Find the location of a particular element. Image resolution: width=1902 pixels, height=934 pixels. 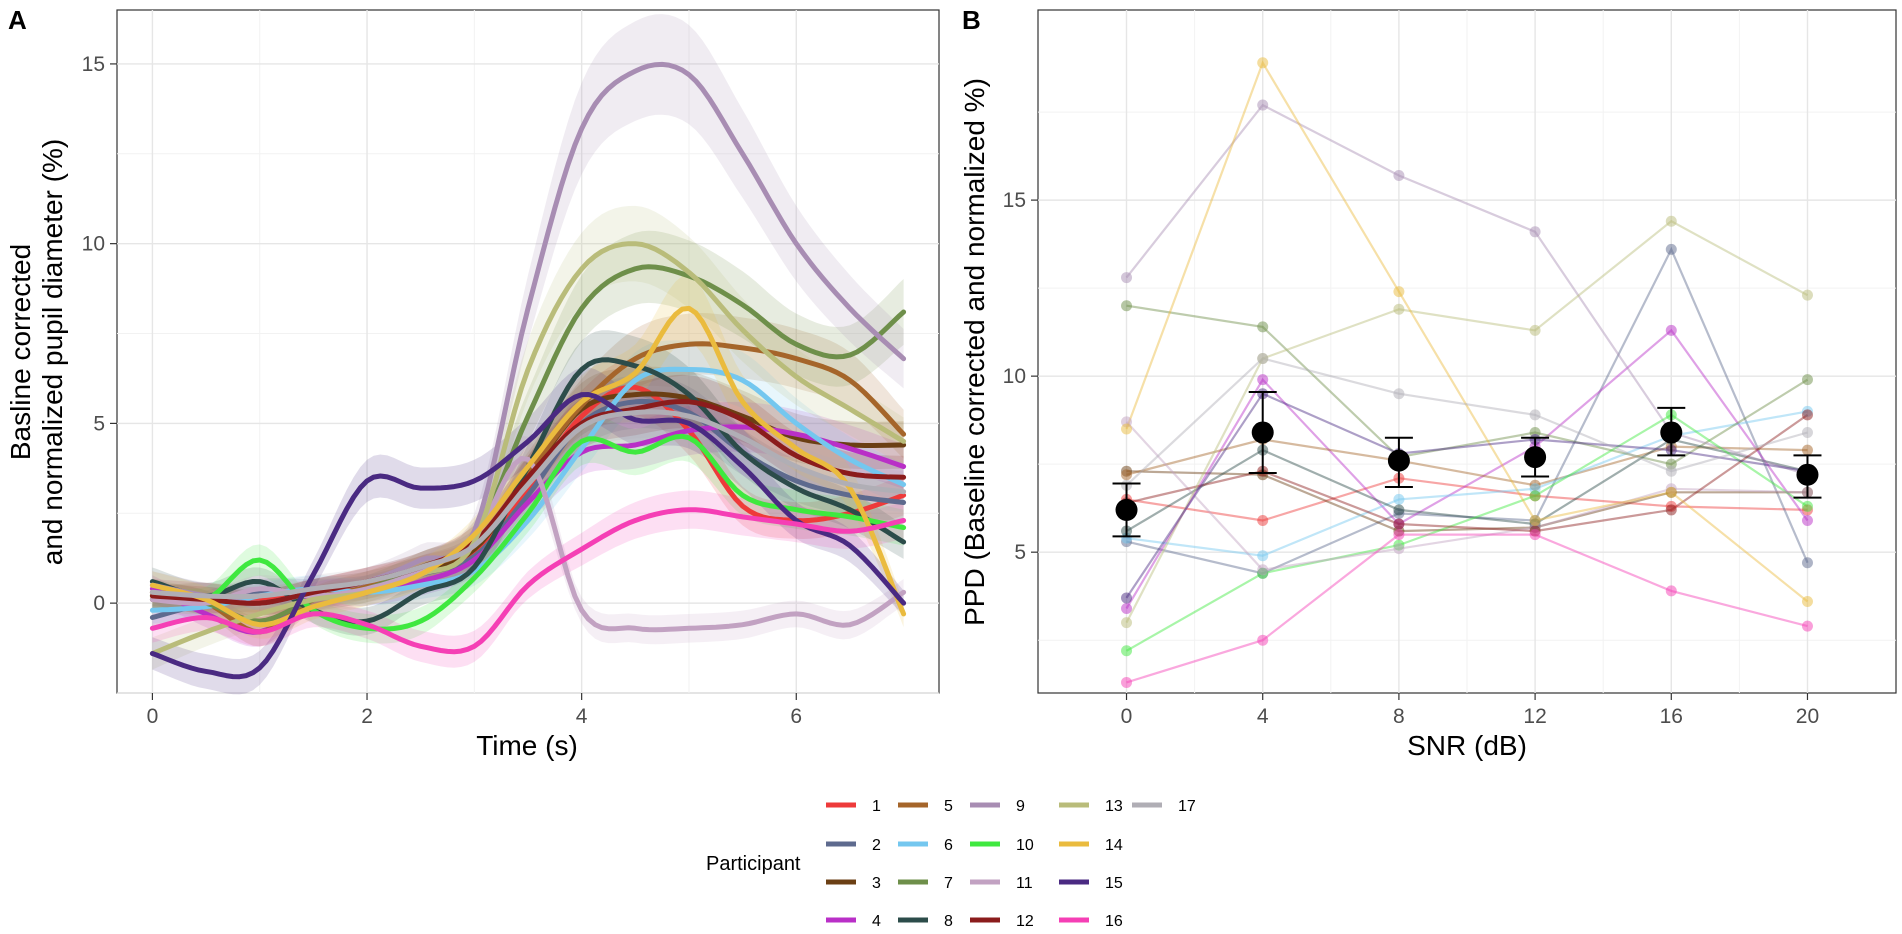

legend-title: Participant is located at coordinates (753, 864).